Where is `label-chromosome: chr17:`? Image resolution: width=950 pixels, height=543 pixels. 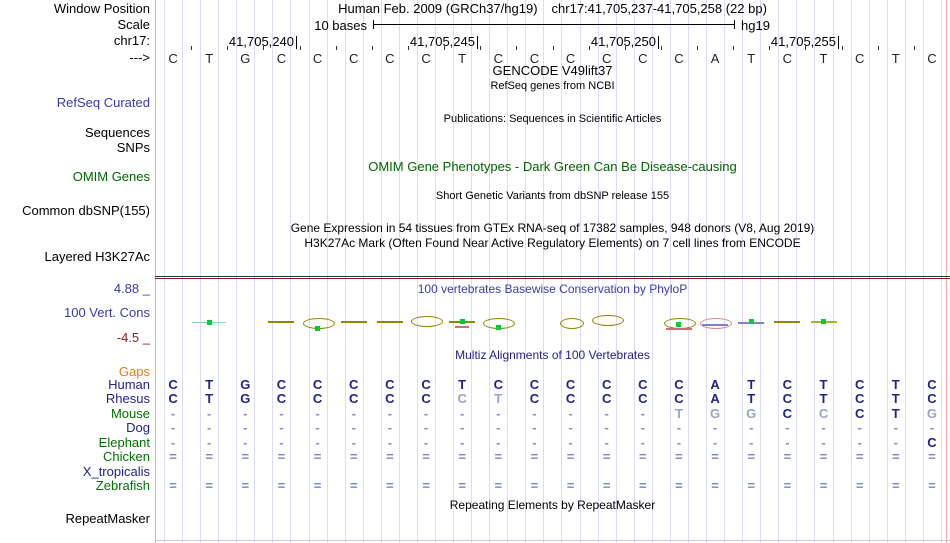
label-chromosome: chr17: is located at coordinates (131, 40).